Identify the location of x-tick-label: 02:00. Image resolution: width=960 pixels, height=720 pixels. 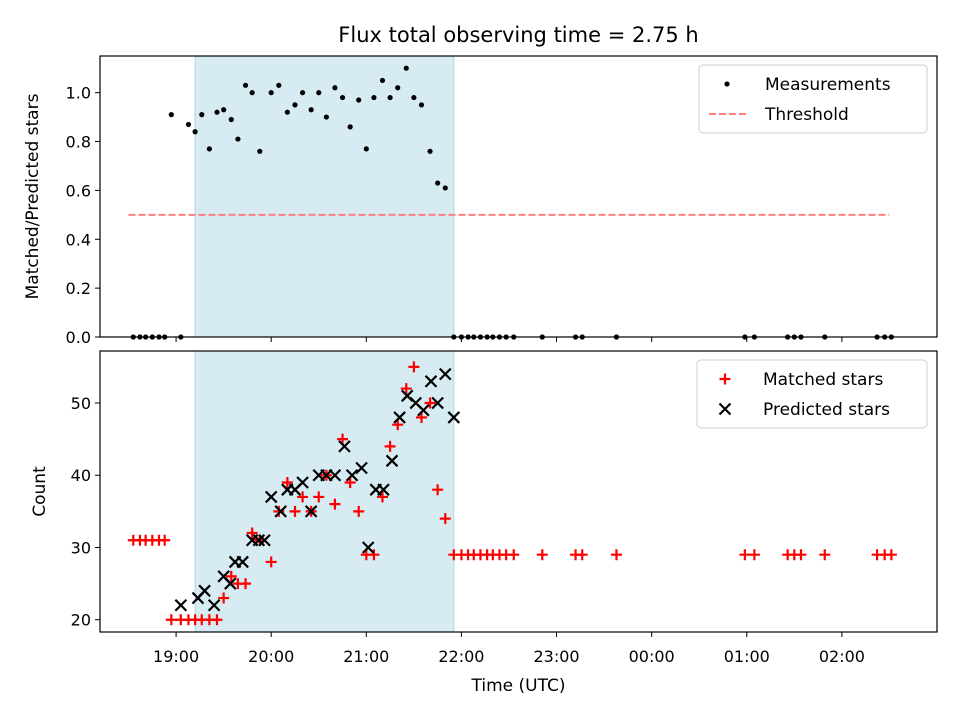
(842, 656).